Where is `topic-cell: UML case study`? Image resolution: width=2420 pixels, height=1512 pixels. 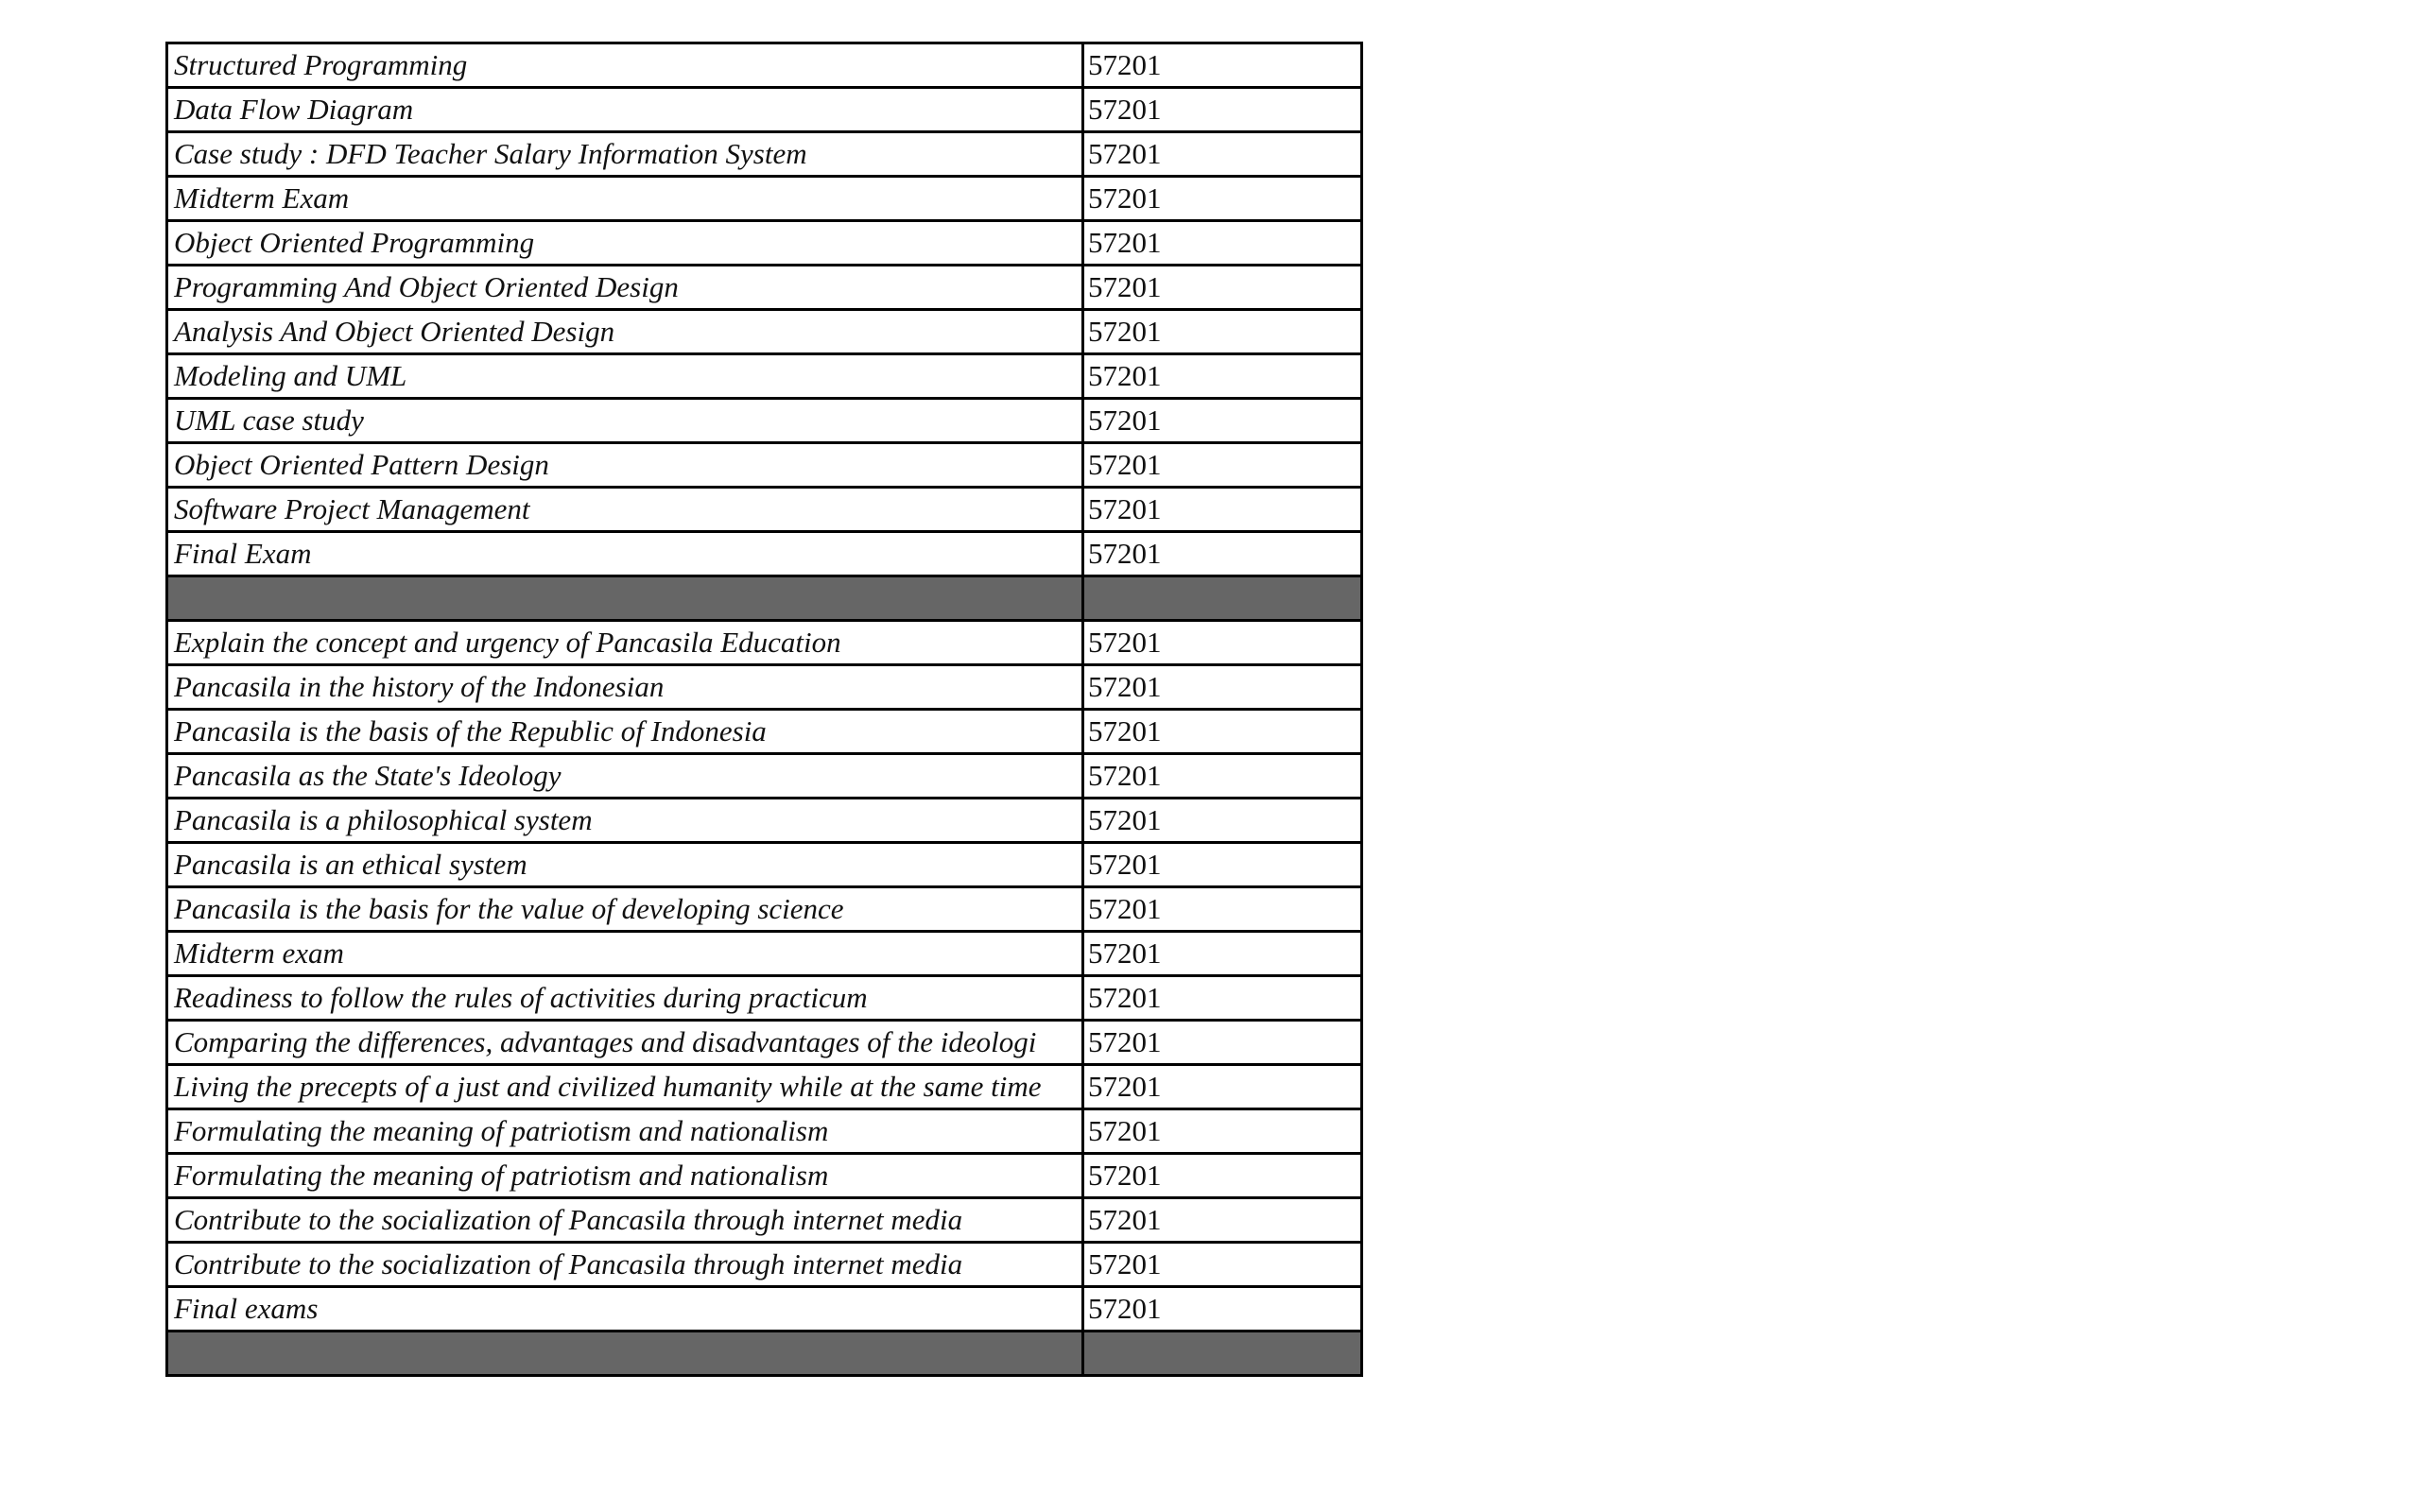
topic-cell: UML case study is located at coordinates (624, 420).